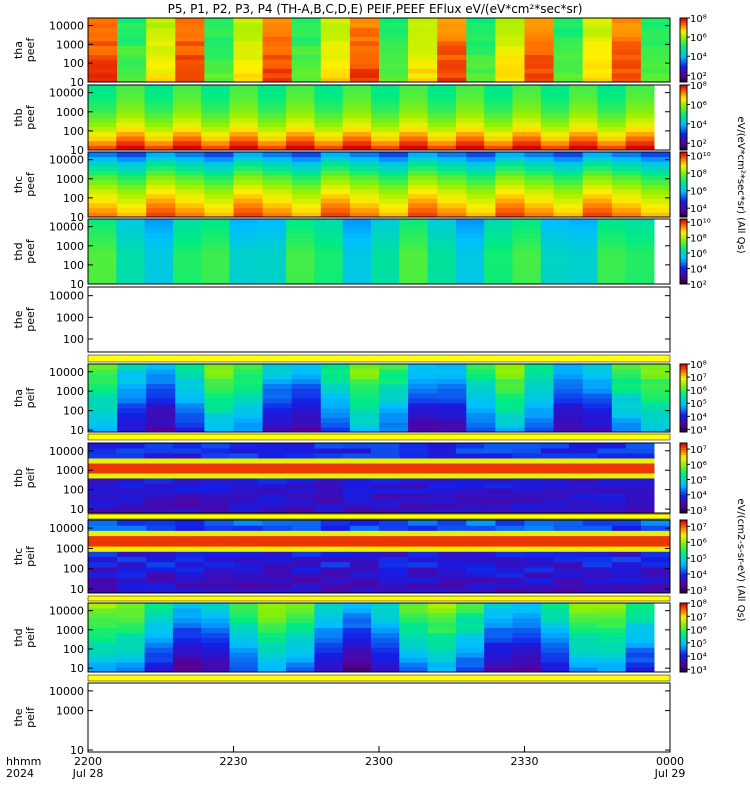 Image resolution: width=750 pixels, height=800 pixels. What do you see at coordinates (379, 637) in the screenshot?
I see `panel-frame` at bounding box center [379, 637].